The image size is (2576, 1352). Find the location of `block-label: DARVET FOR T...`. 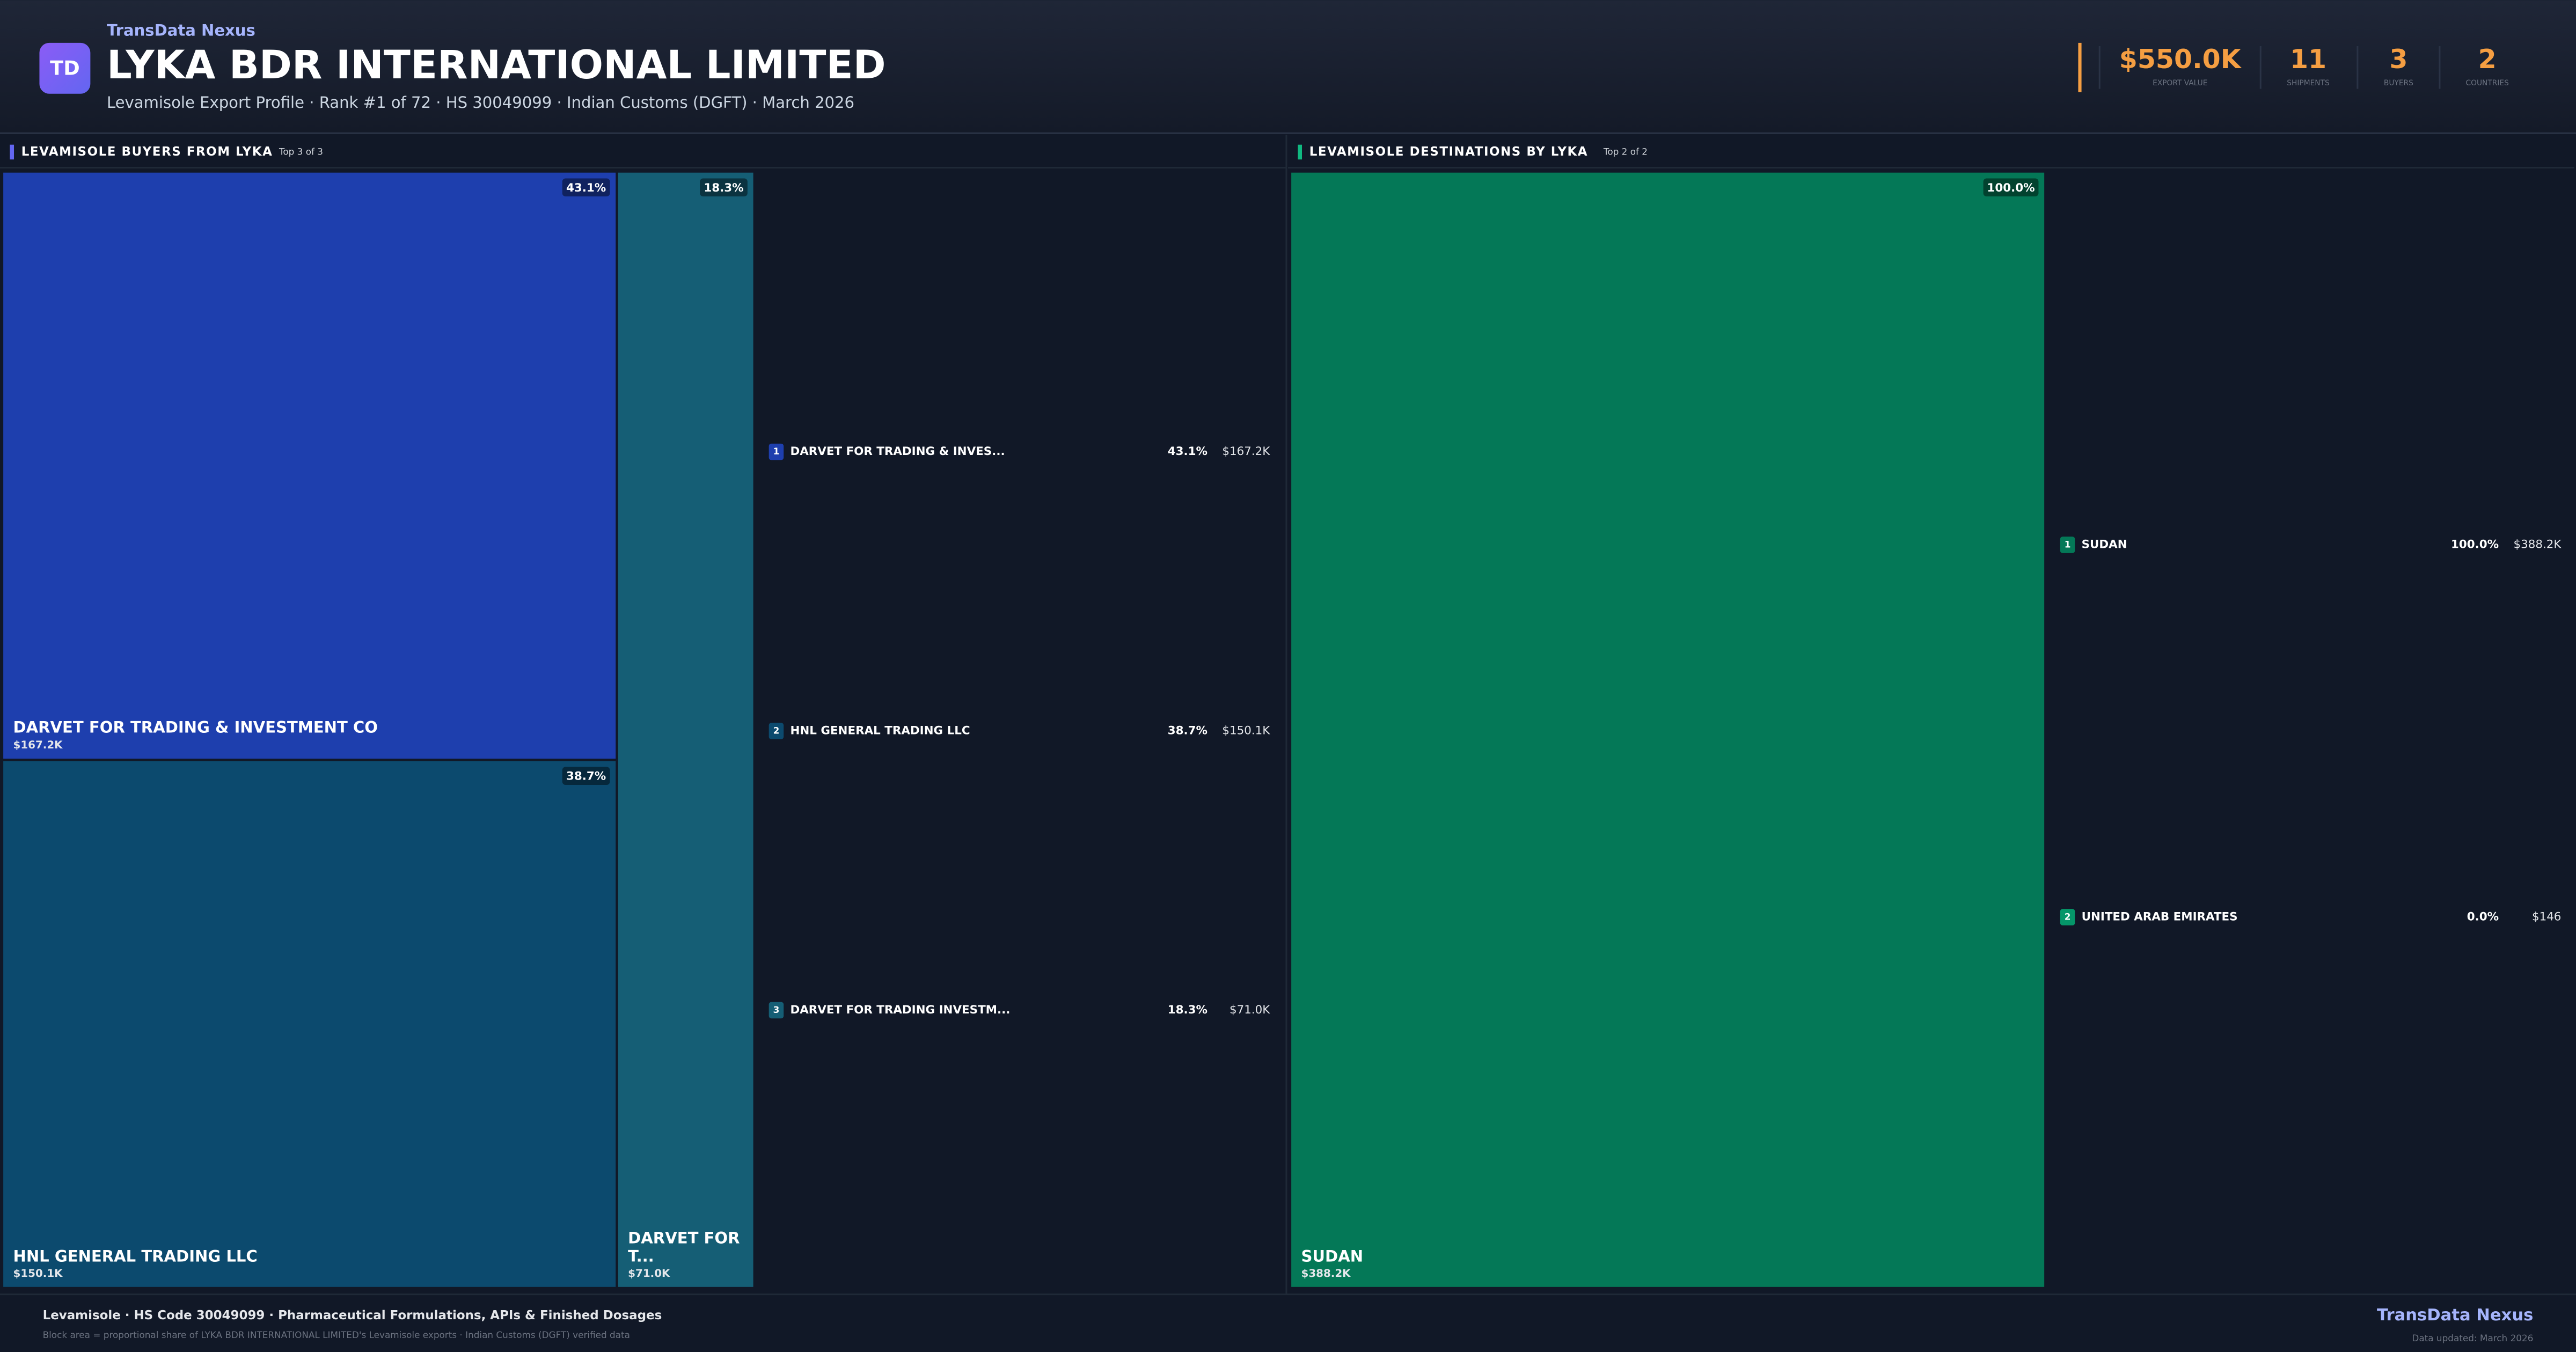

block-label: DARVET FOR T... is located at coordinates (684, 1248).